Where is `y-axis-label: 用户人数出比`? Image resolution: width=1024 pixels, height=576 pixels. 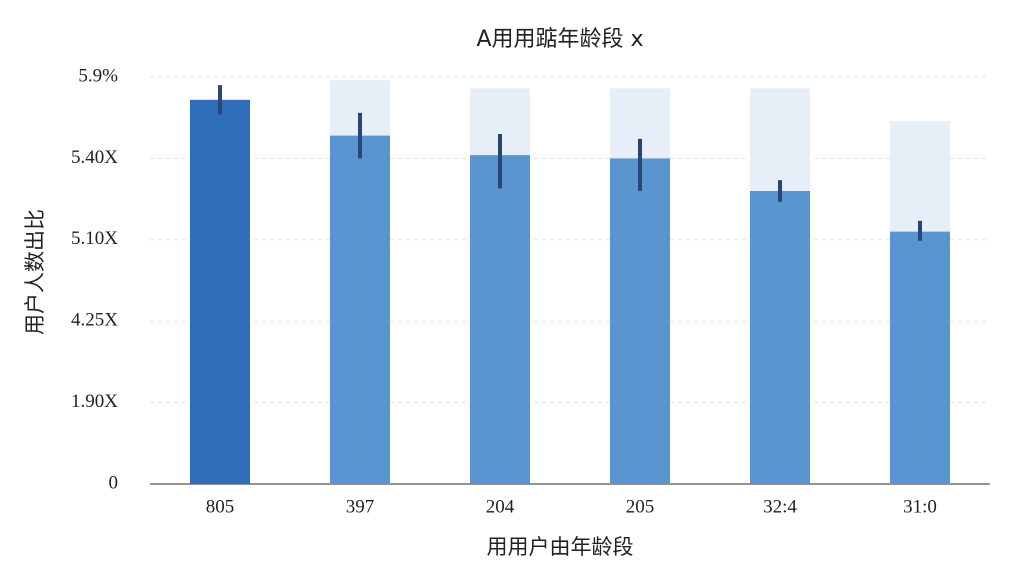
y-axis-label: 用户人数出比 is located at coordinates (35, 272).